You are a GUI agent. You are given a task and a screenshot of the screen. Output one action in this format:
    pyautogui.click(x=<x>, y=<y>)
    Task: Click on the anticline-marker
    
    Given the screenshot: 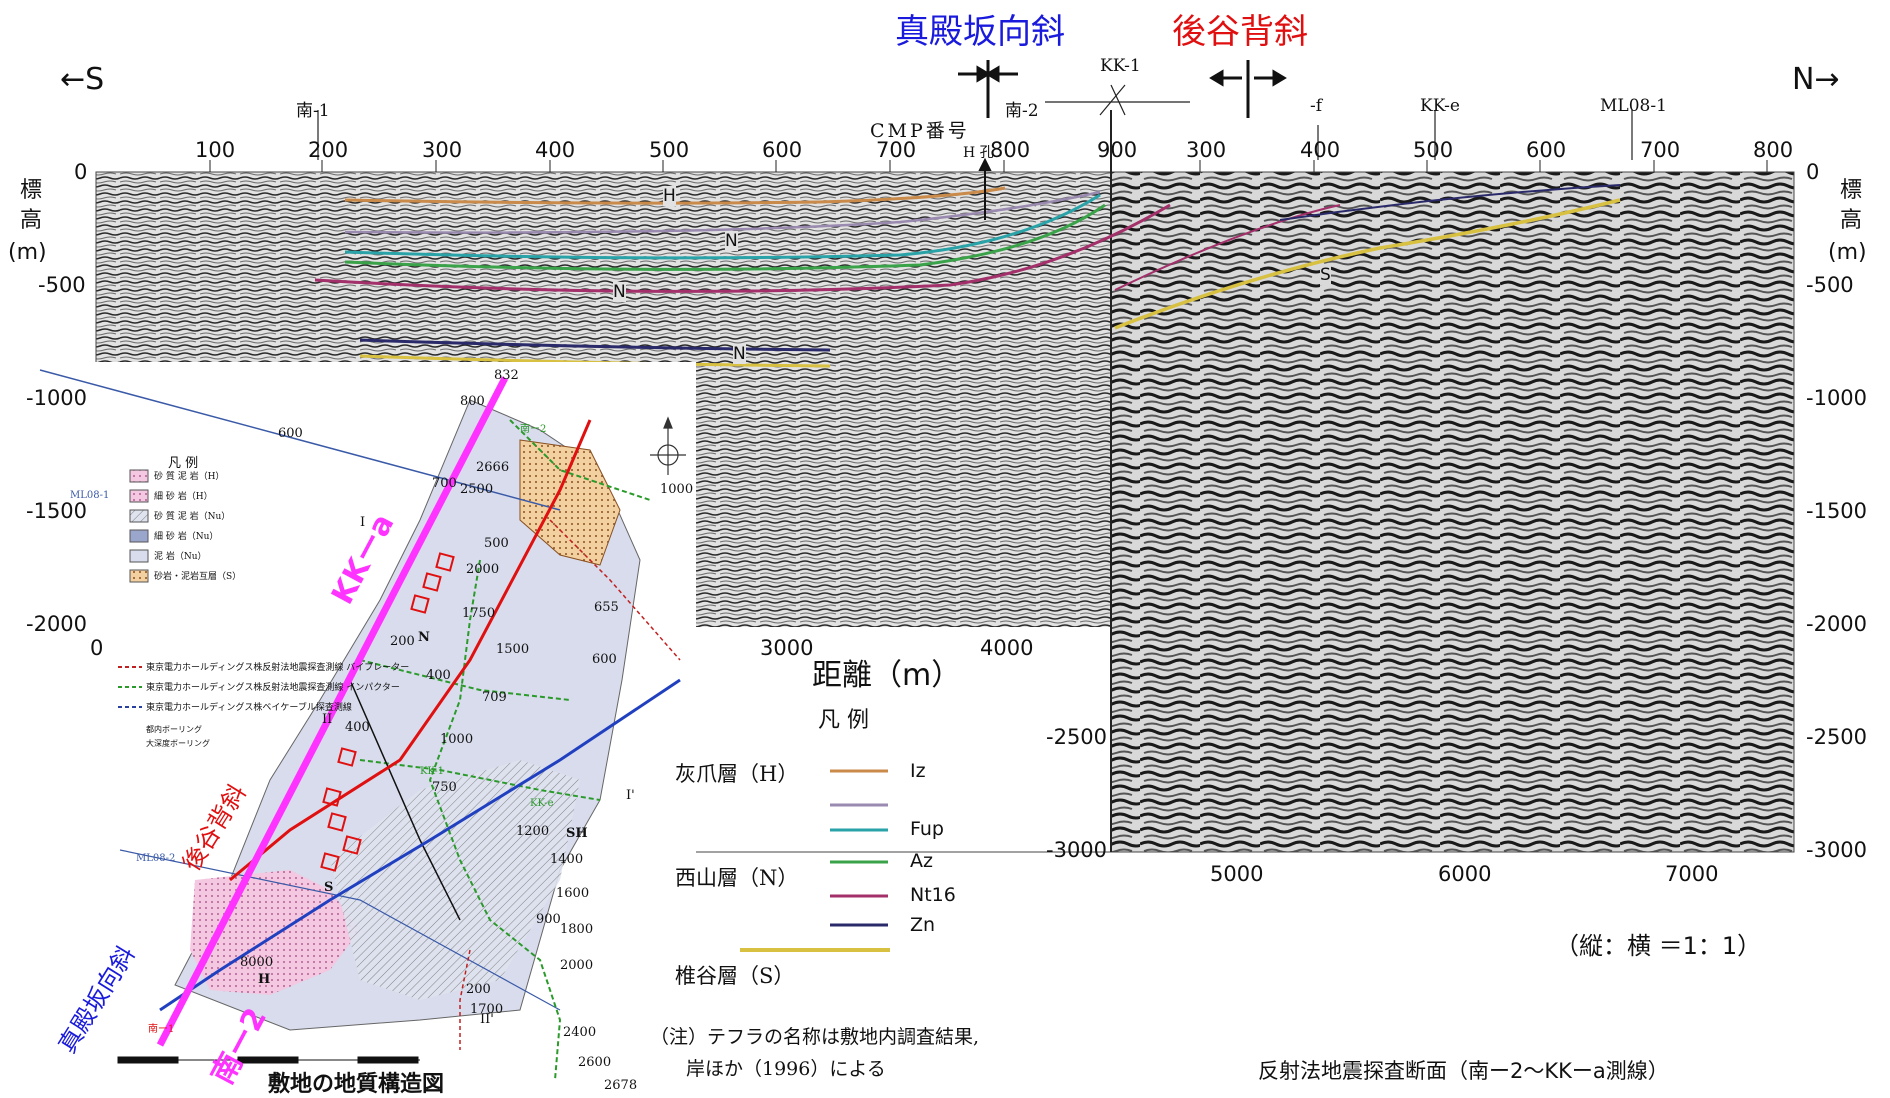 What is the action you would take?
    pyautogui.click(x=1248, y=89)
    